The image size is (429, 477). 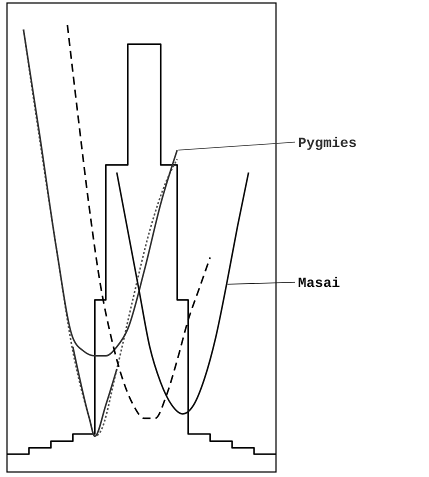 I want to click on text: Pygmies, so click(x=327, y=144).